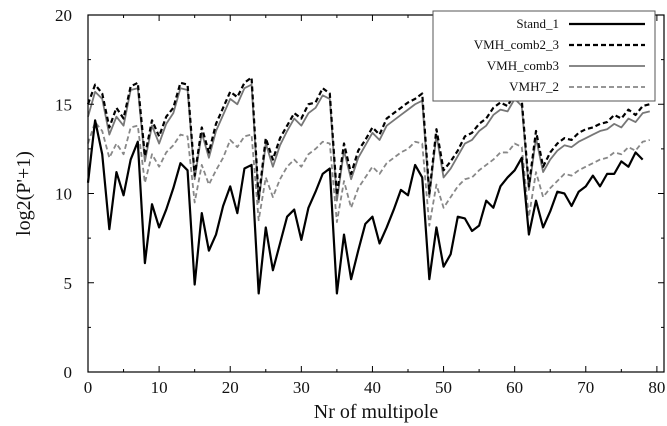  I want to click on legend-box, so click(544, 56).